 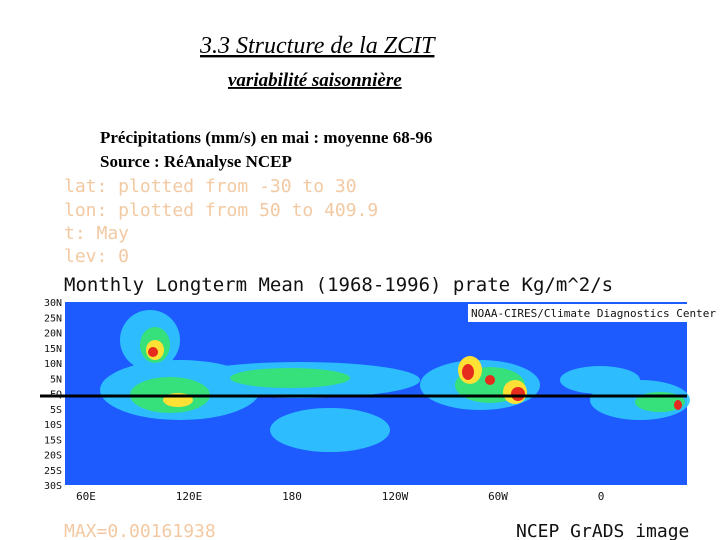 I want to click on caption: Source : RéAnalyse NCEP, so click(x=196, y=161).